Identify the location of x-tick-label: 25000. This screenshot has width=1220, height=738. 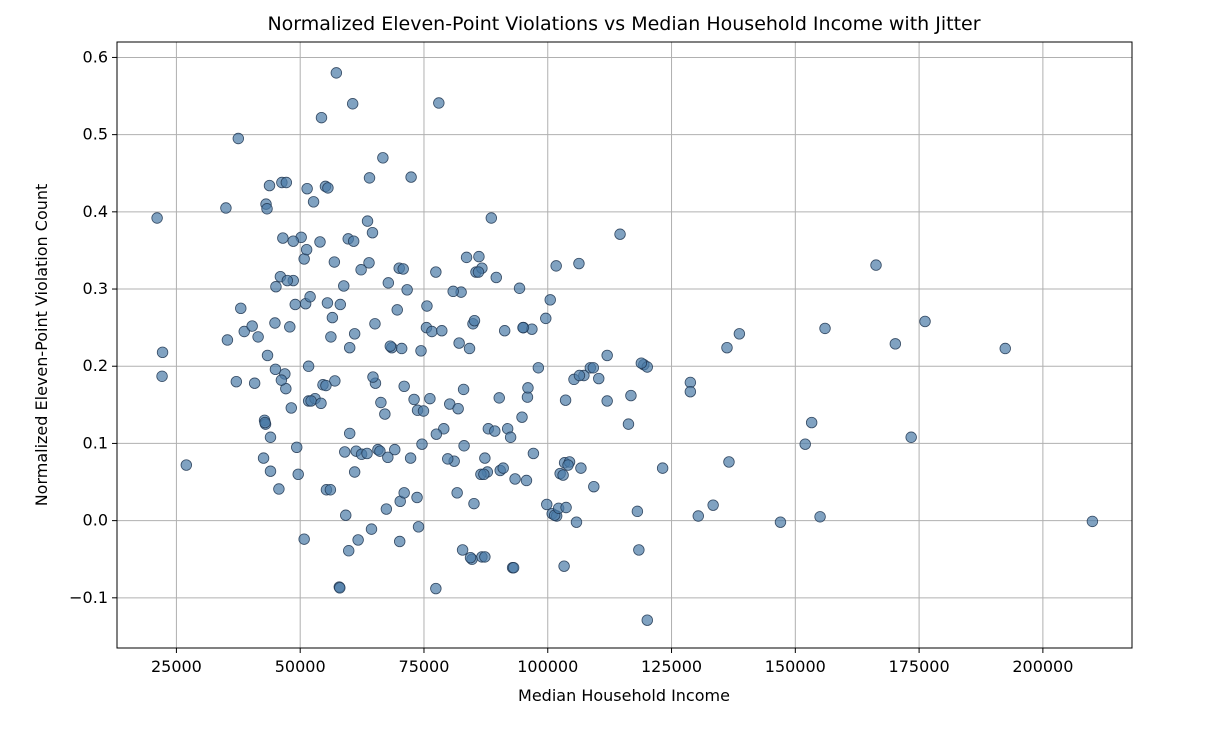
(176, 666).